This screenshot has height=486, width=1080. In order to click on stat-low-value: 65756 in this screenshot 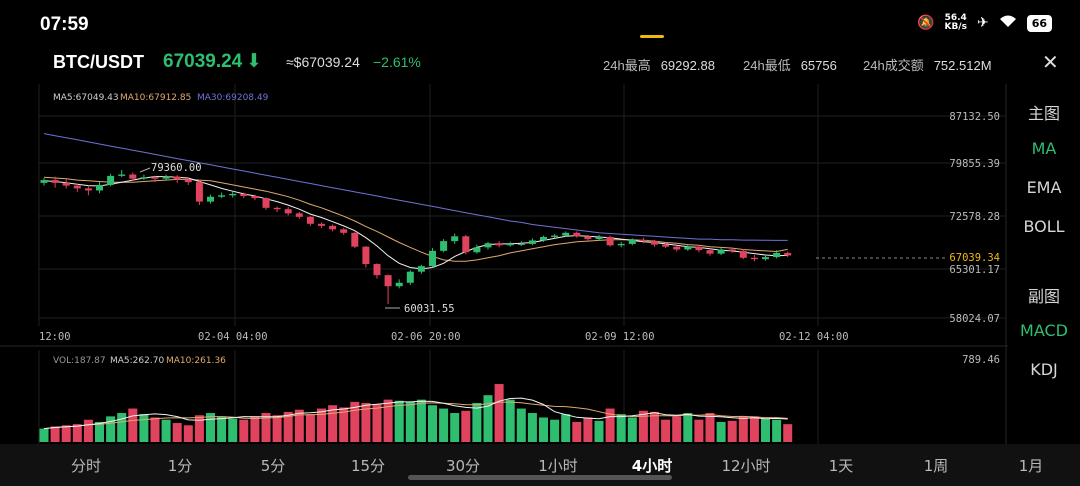, I will do `click(818, 65)`.